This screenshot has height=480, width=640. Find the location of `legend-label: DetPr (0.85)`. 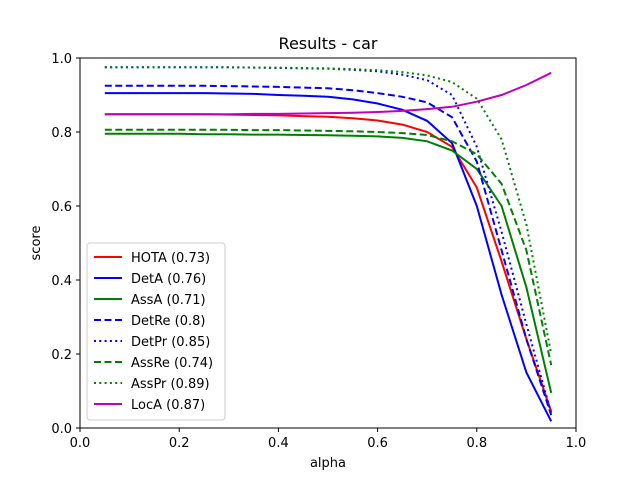

legend-label: DetPr (0.85) is located at coordinates (170, 342).